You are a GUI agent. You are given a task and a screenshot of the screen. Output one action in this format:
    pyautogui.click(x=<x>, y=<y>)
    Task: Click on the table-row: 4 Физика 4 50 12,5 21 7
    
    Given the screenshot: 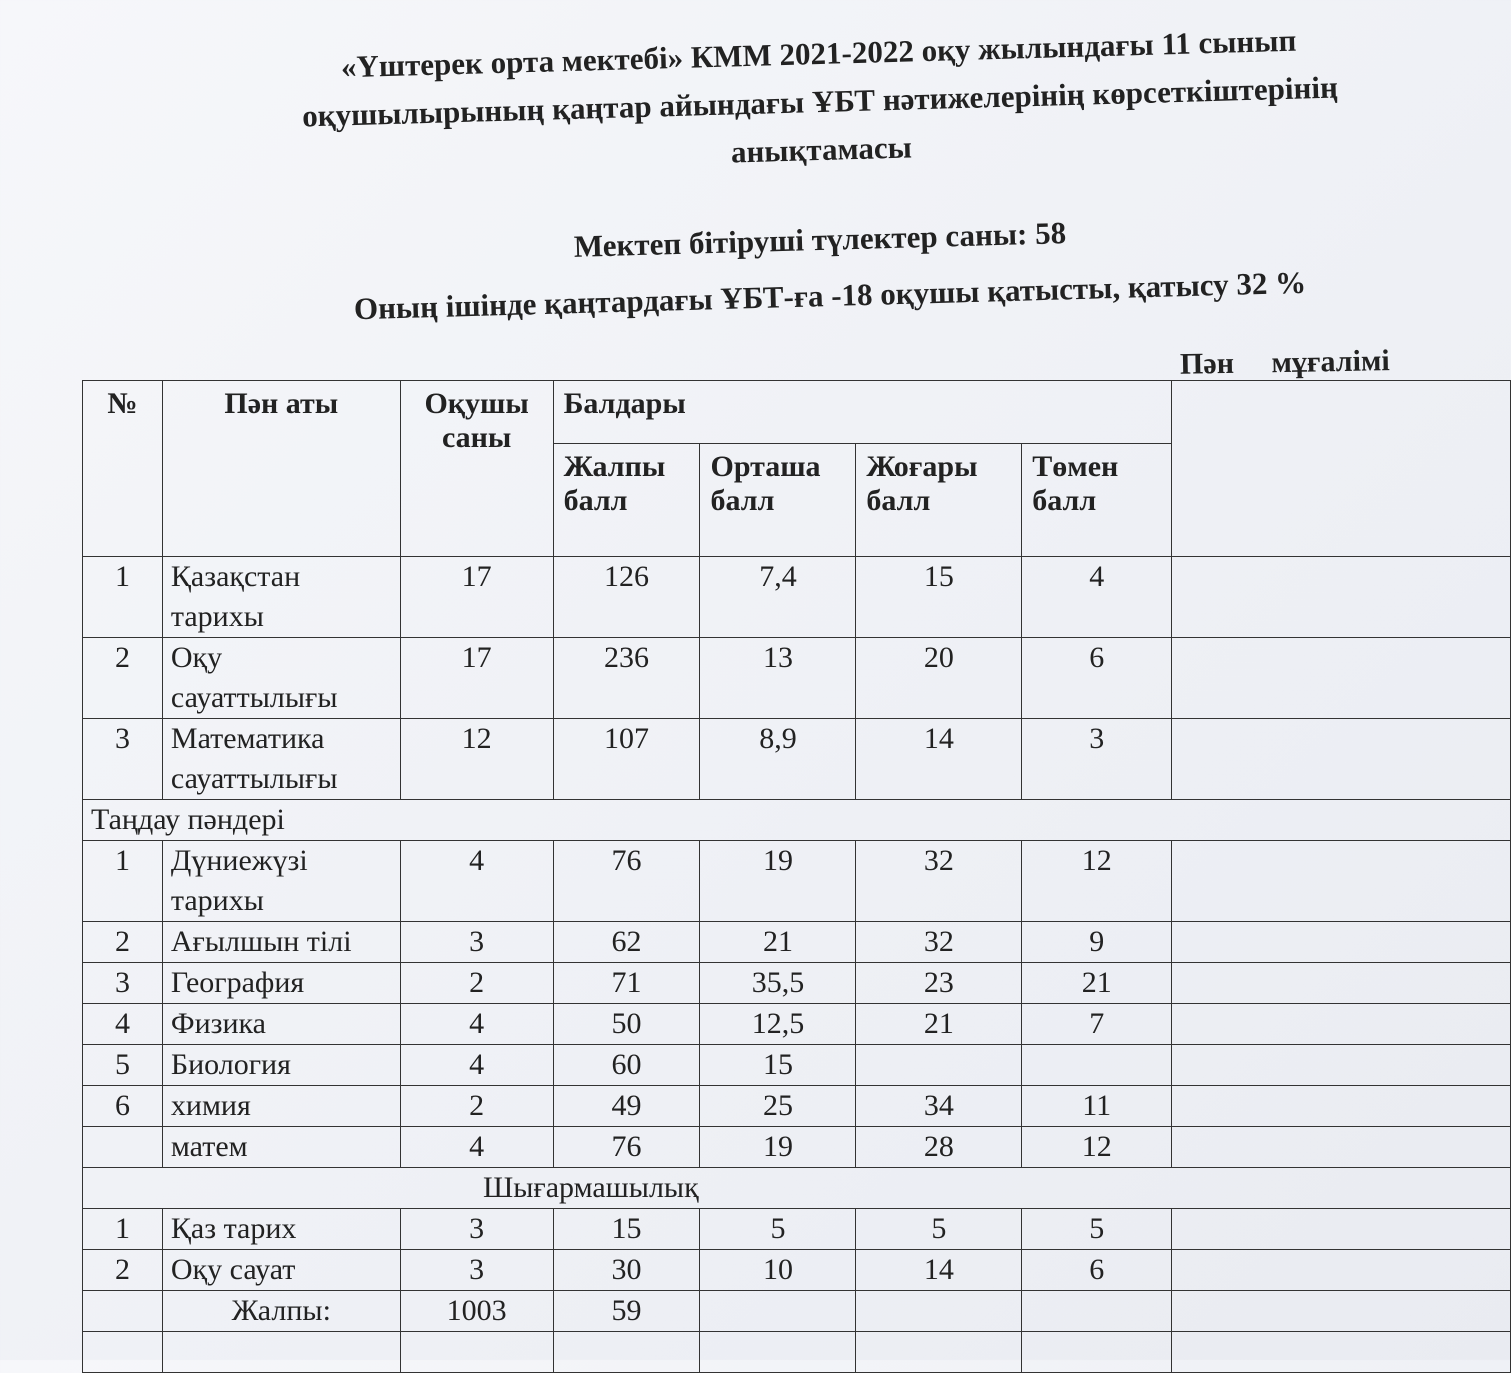 What is the action you would take?
    pyautogui.click(x=796, y=1024)
    